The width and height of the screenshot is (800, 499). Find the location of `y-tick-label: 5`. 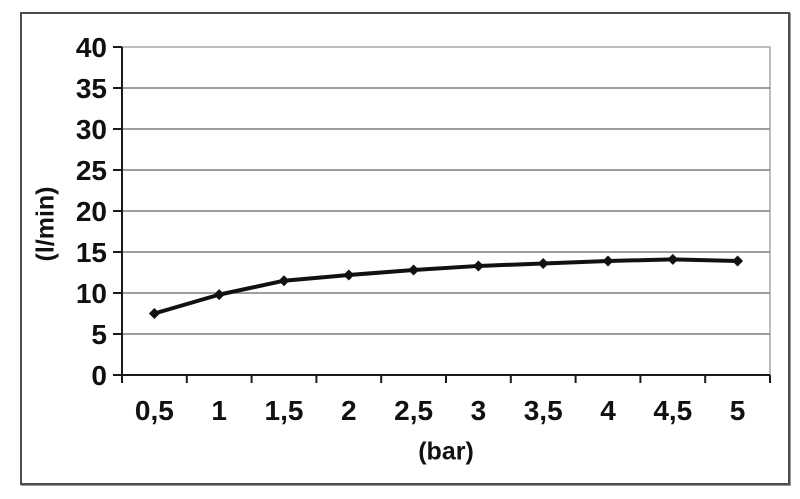

y-tick-label: 5 is located at coordinates (99, 334).